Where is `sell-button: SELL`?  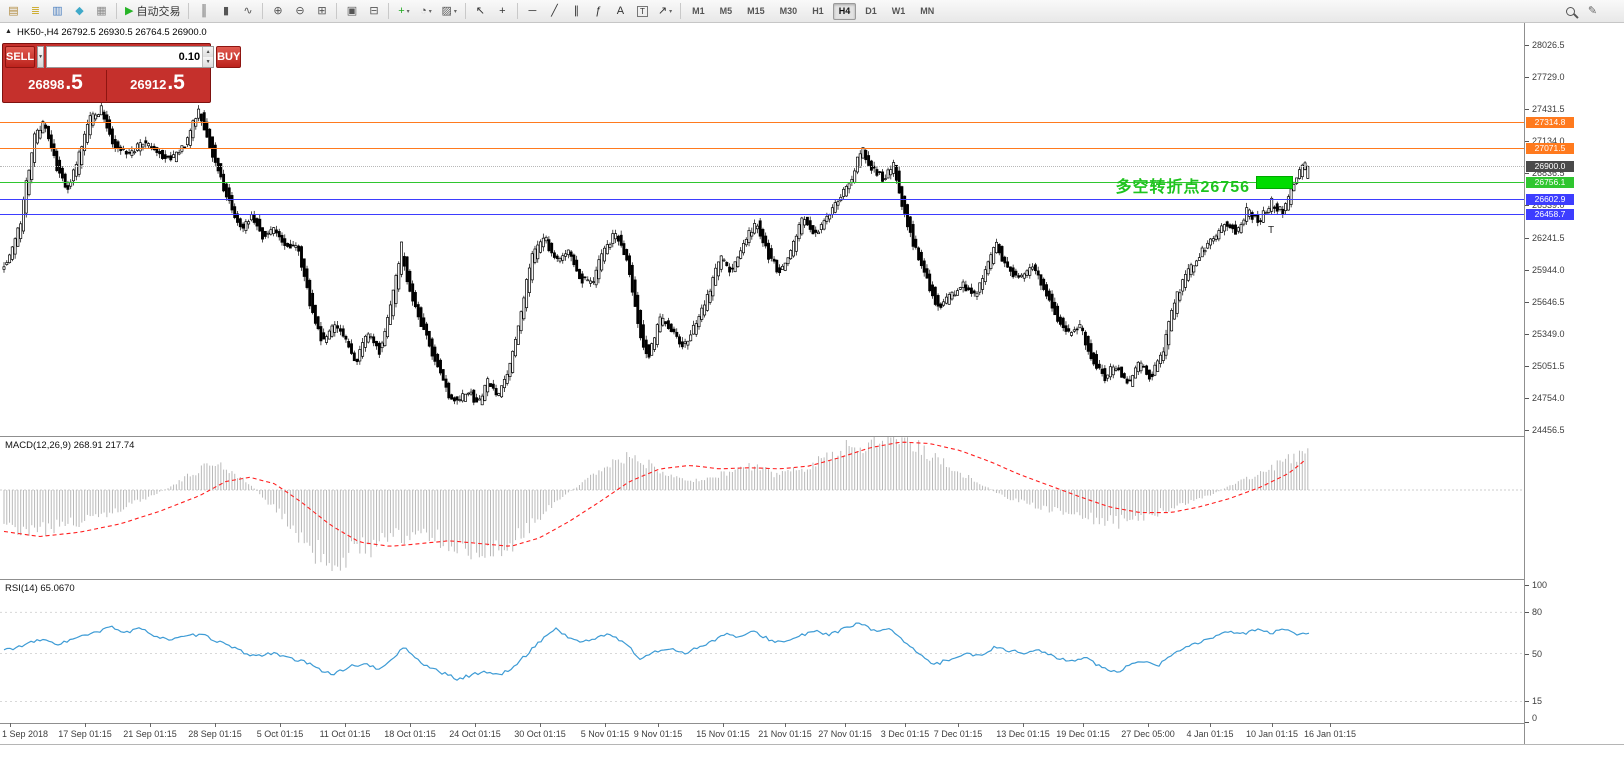 sell-button: SELL is located at coordinates (20, 57).